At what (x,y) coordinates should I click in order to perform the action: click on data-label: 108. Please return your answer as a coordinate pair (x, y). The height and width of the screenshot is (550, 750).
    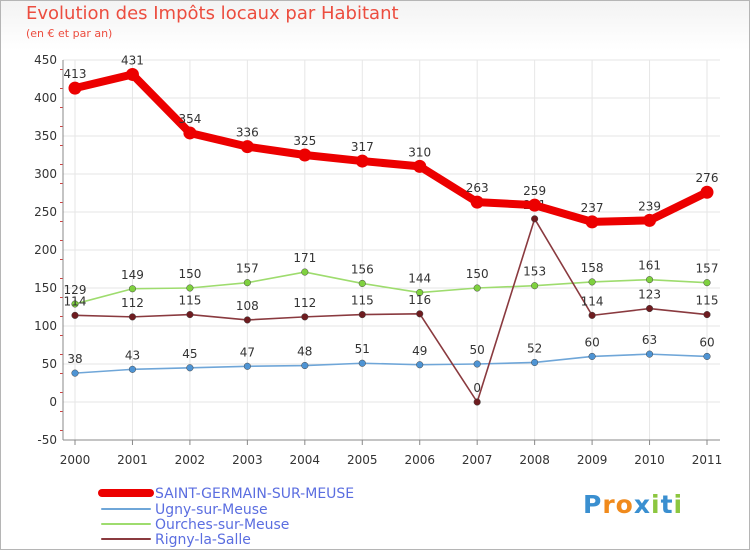
    Looking at the image, I should click on (247, 306).